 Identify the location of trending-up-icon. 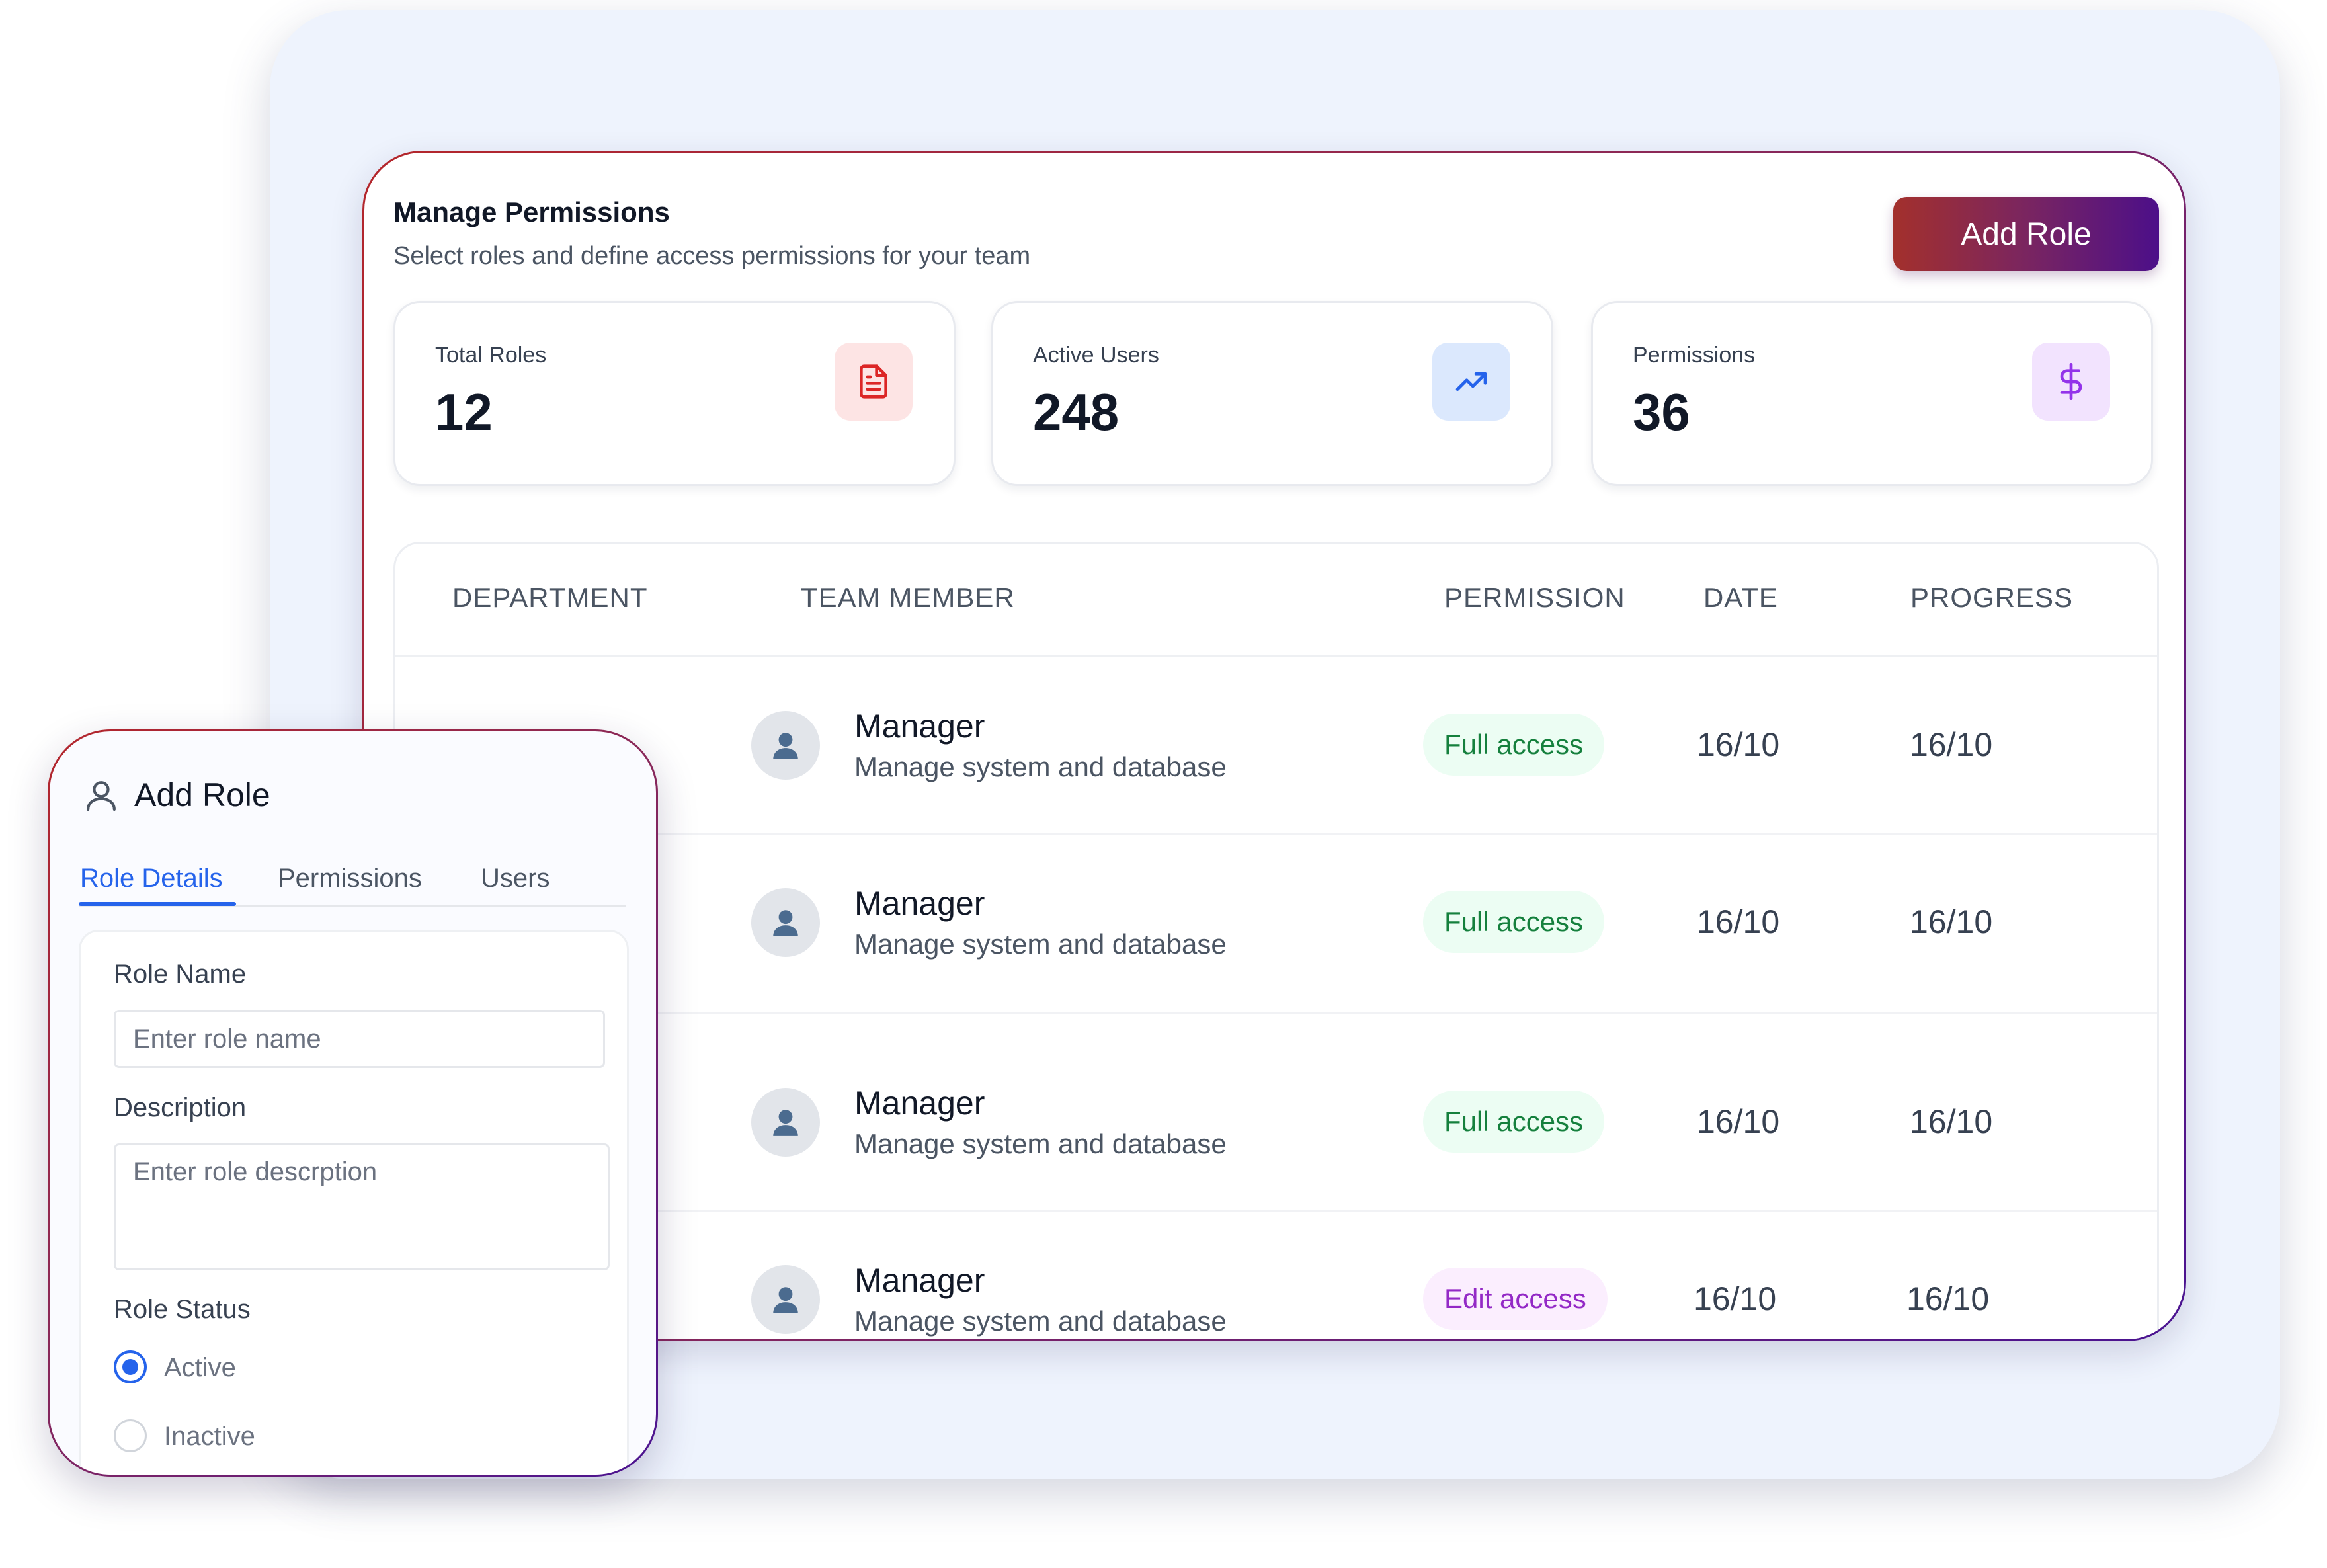
(1471, 382).